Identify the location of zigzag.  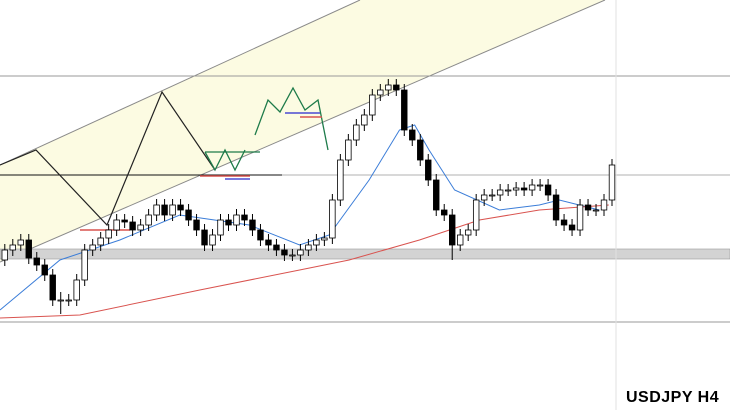
(108, 158).